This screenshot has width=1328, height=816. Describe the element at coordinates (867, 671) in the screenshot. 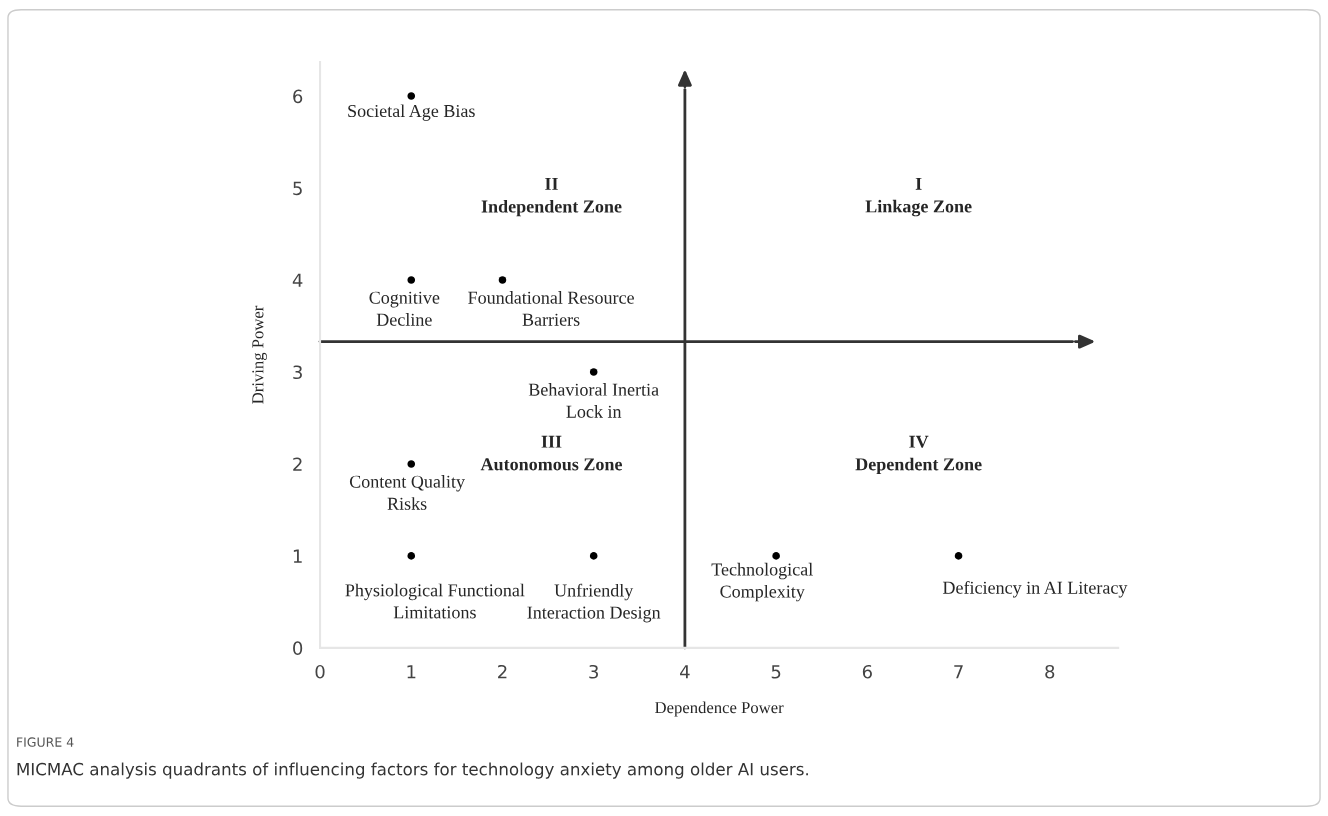

I see `x-tick-label: 6` at that location.